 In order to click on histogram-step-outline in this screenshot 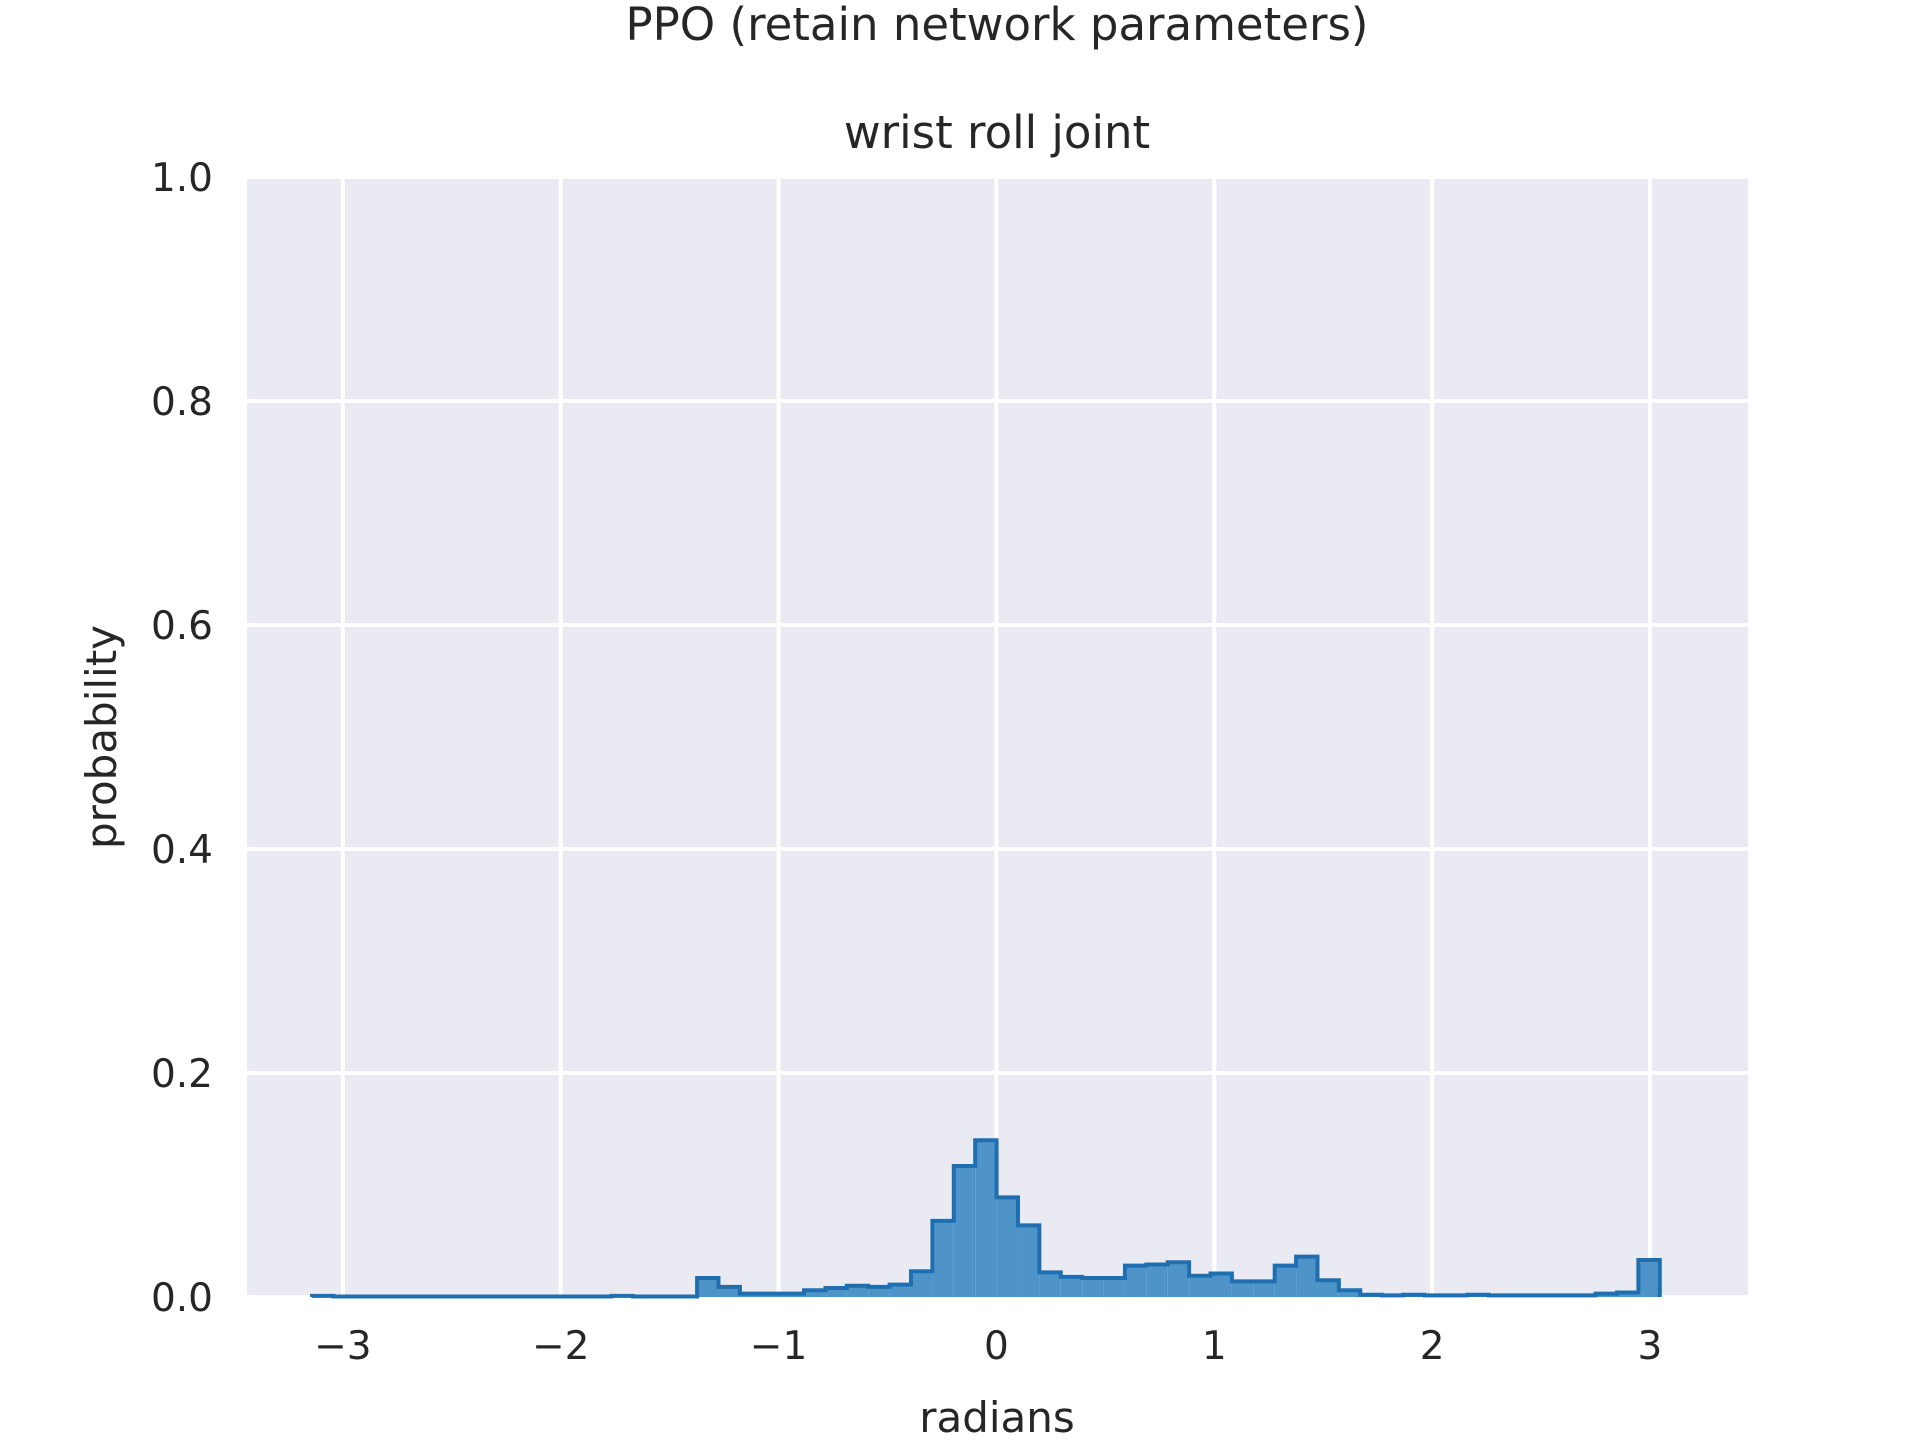, I will do `click(986, 1218)`.